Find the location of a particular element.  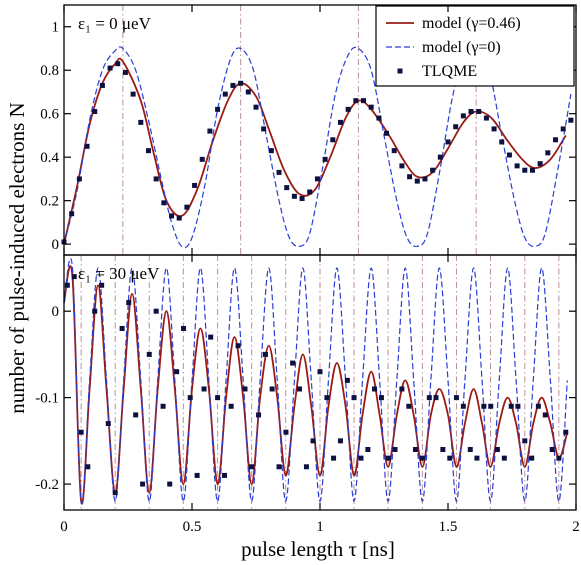

y-tick-label: 0 is located at coordinates (56, 312).